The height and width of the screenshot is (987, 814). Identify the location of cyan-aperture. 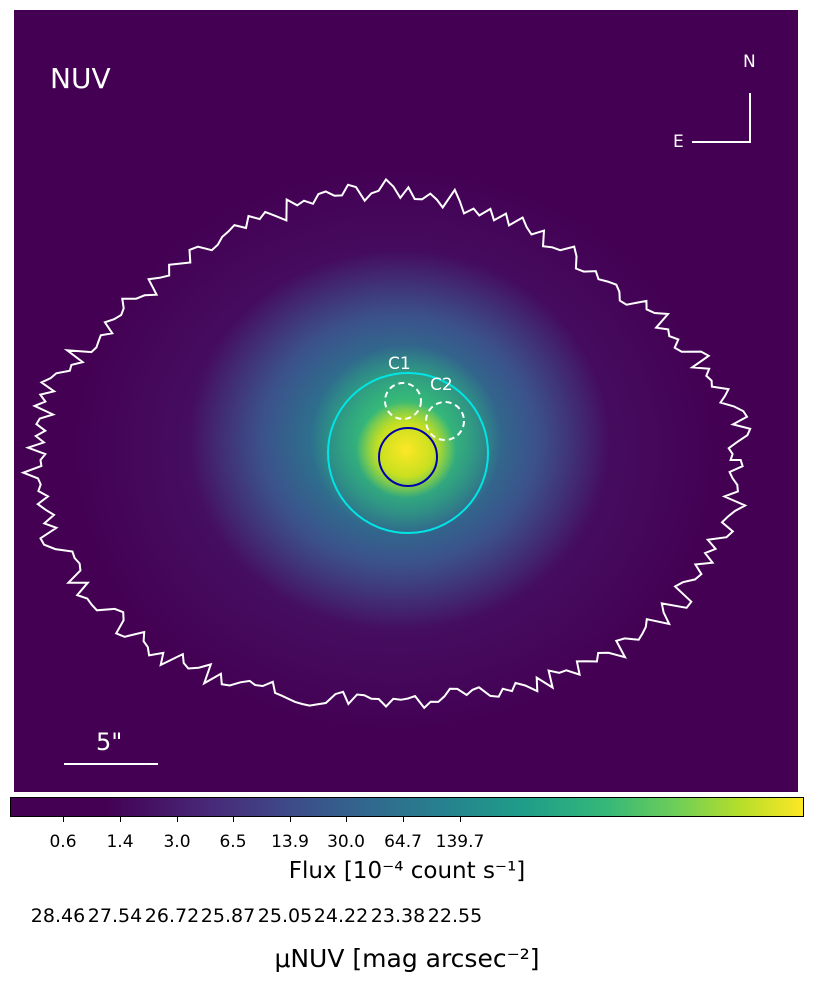
(408, 453).